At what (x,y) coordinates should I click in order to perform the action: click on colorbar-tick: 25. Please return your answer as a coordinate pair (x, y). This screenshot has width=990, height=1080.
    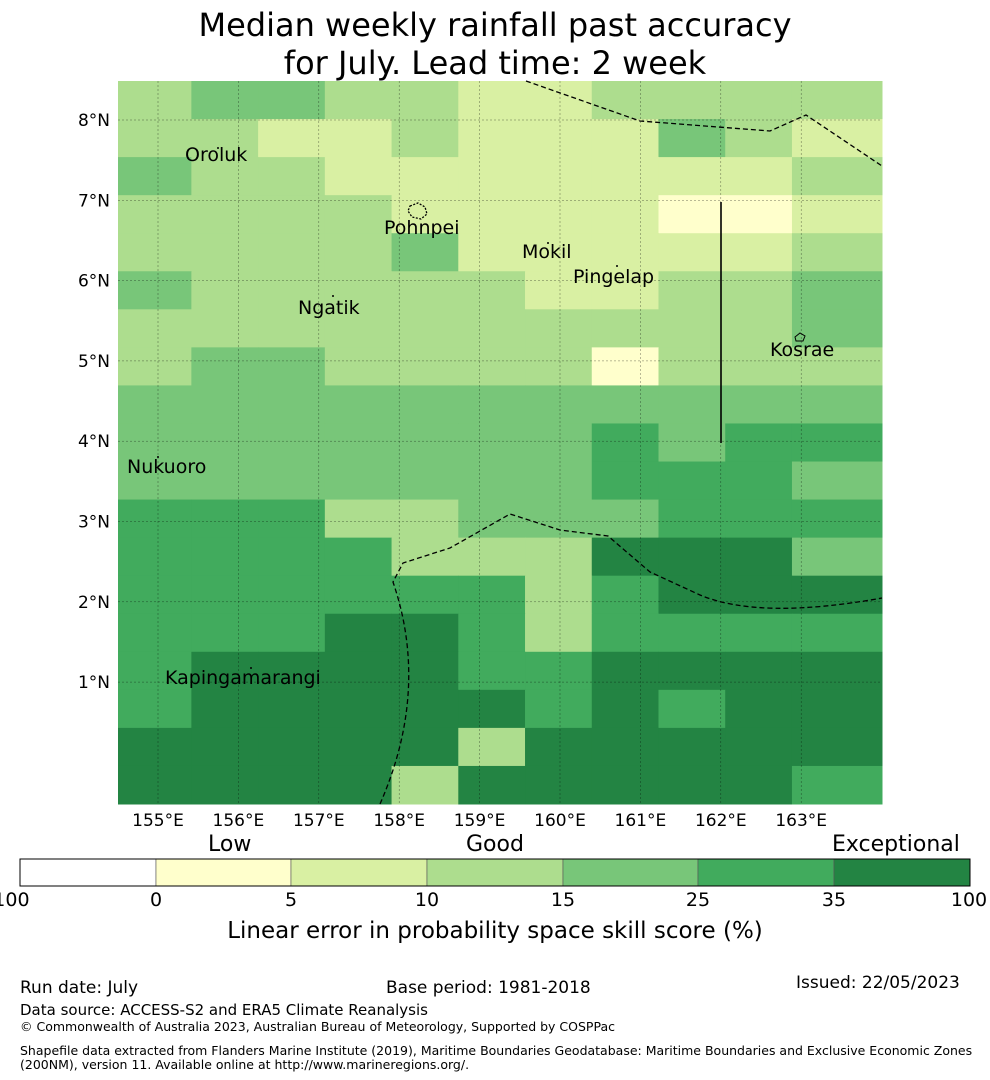
    Looking at the image, I should click on (698, 900).